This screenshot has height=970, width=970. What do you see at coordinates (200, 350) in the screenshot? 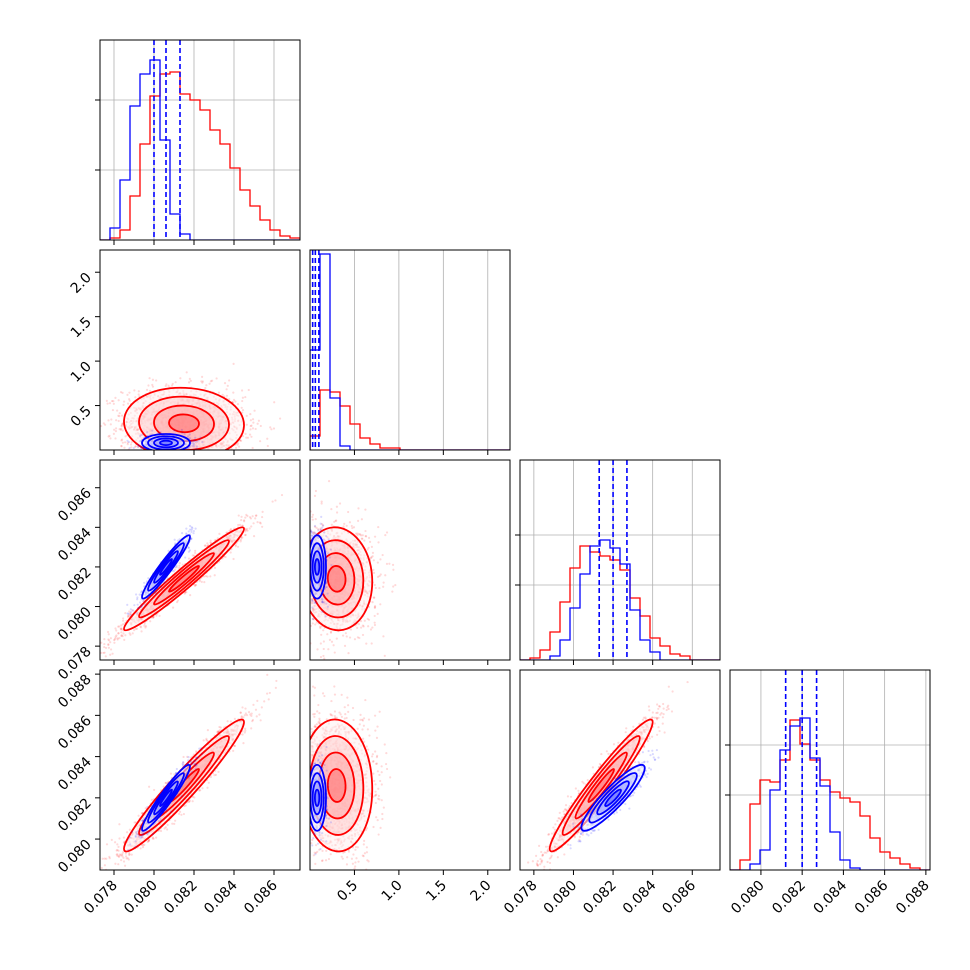
I see `panel-frame` at bounding box center [200, 350].